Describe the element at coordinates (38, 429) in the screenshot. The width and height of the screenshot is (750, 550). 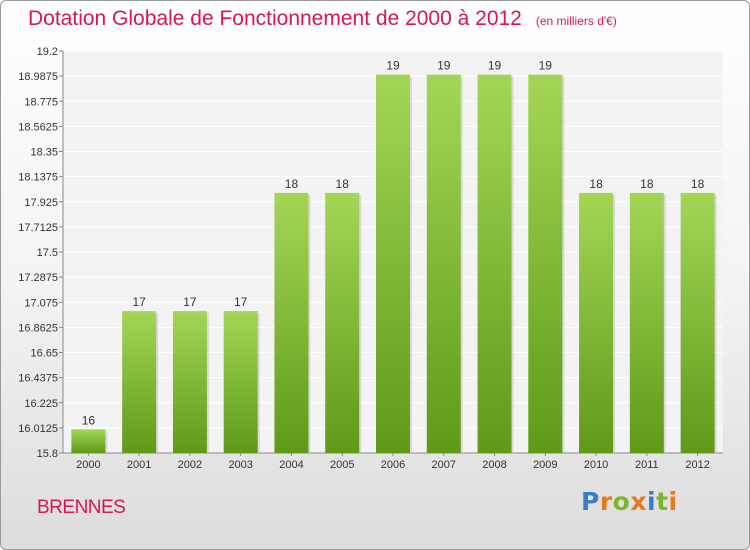
I see `y-tick-label: 16.0125` at that location.